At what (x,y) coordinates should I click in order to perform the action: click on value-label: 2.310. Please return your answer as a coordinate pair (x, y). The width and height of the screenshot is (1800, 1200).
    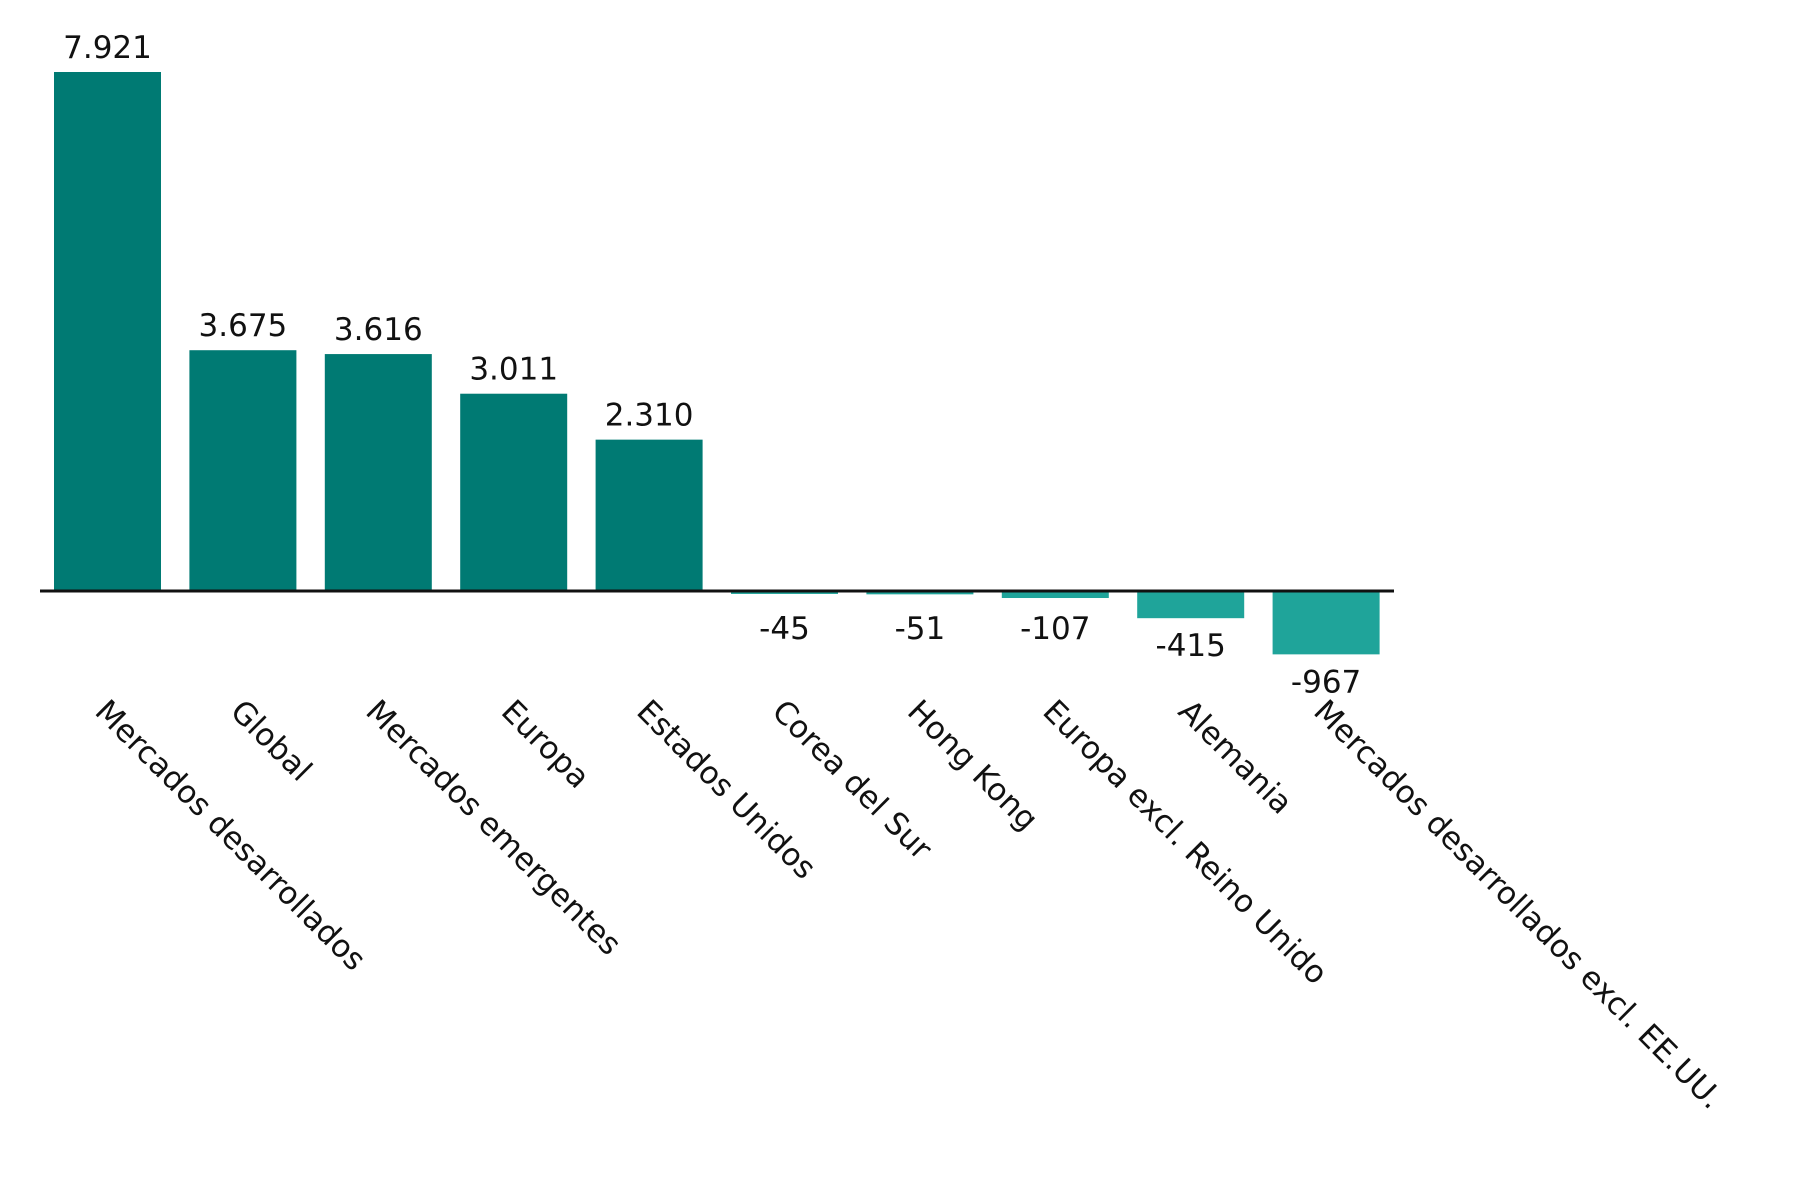
    Looking at the image, I should click on (649, 416).